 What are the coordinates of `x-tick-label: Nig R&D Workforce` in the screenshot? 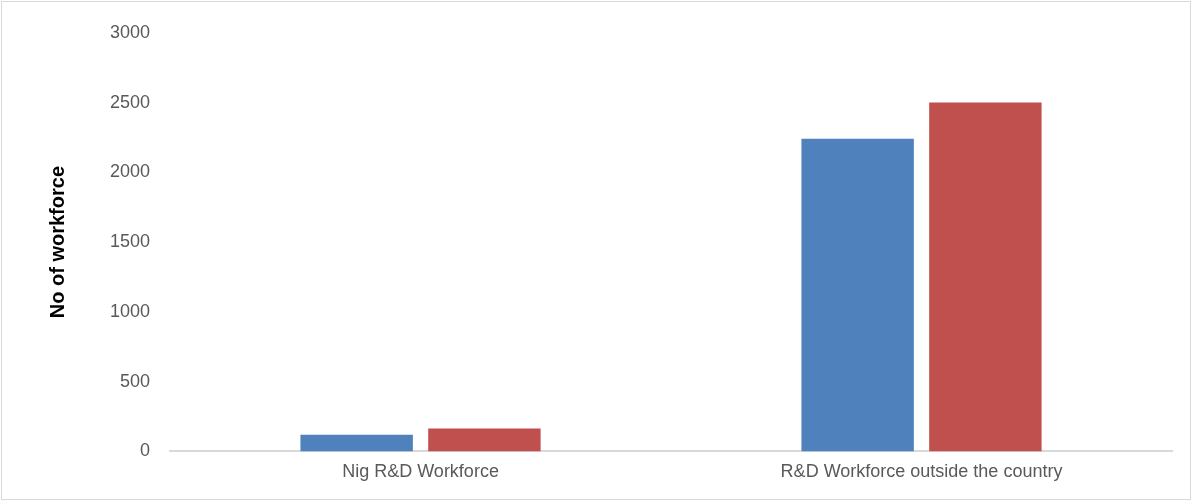 It's located at (420, 471).